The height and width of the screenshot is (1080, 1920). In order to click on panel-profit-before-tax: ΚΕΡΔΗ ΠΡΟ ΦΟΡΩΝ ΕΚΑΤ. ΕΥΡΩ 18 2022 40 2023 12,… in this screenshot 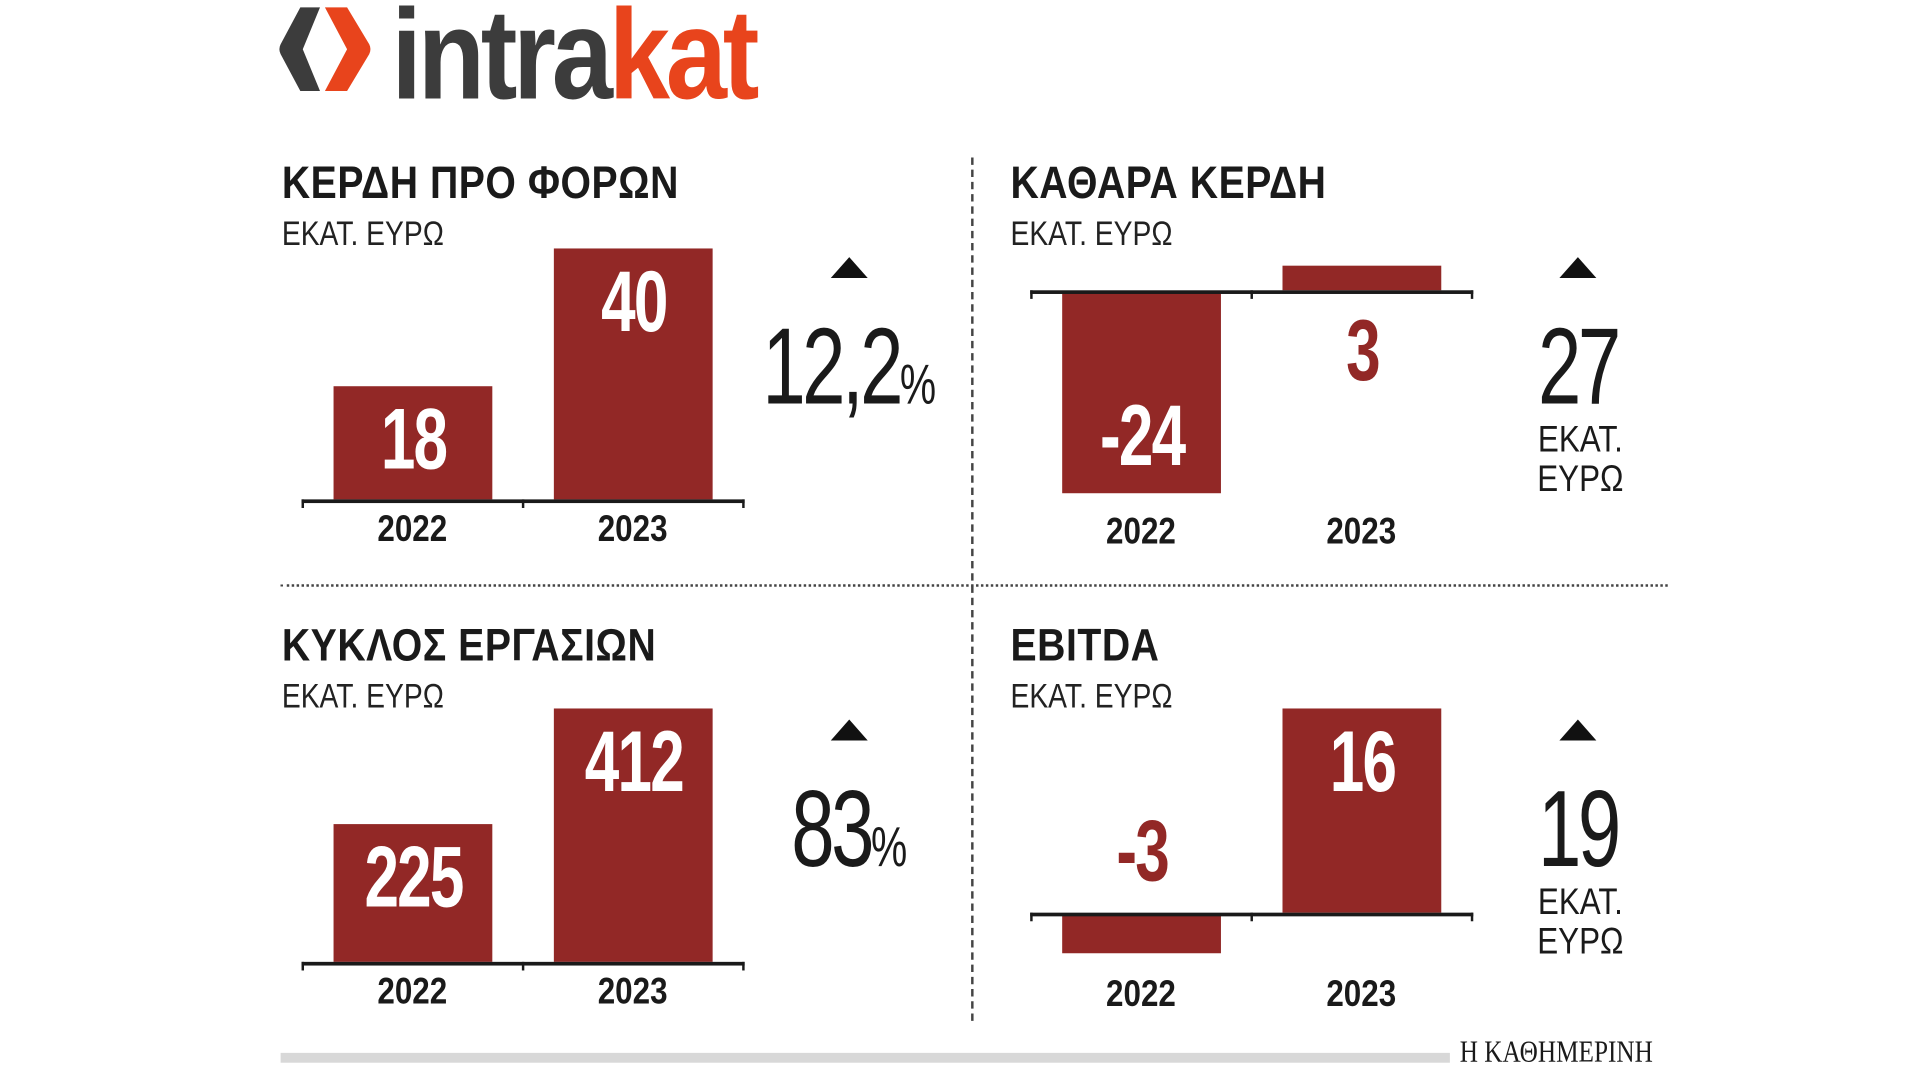, I will do `click(626, 378)`.